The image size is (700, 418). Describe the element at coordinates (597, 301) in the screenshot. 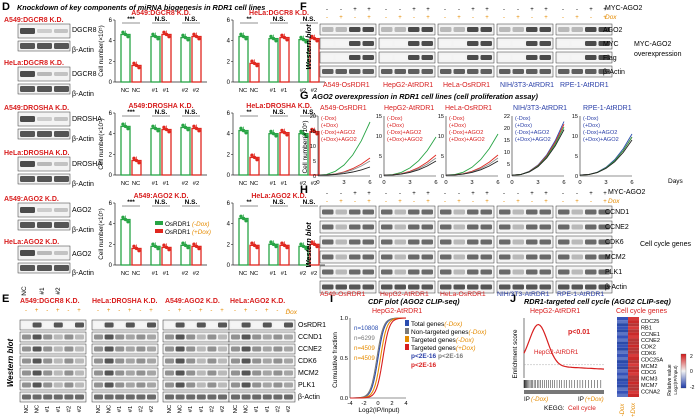

I see `panel-j-title: RDR1-targeted cell cycle (AGO2 CLIP-seq)` at that location.